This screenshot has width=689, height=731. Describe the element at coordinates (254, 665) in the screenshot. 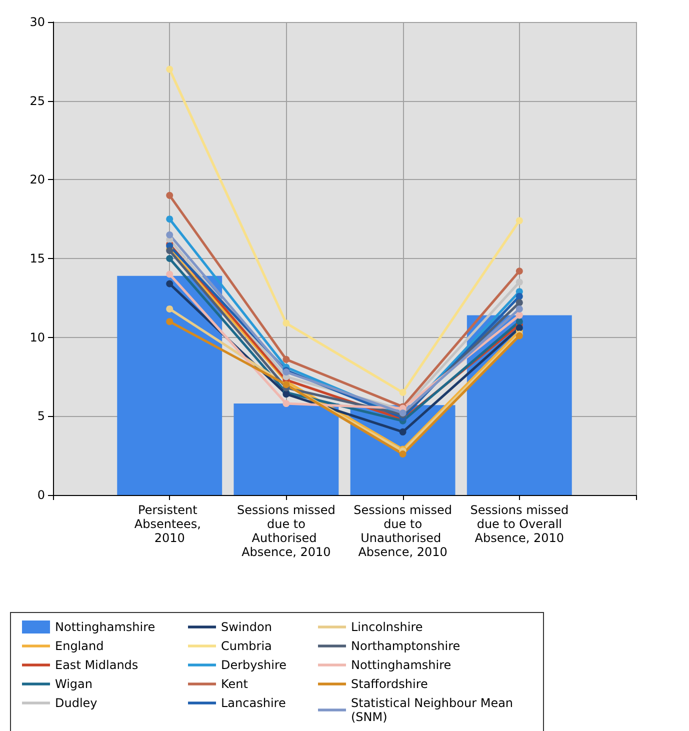

I see `legend-label: Derbyshire` at that location.